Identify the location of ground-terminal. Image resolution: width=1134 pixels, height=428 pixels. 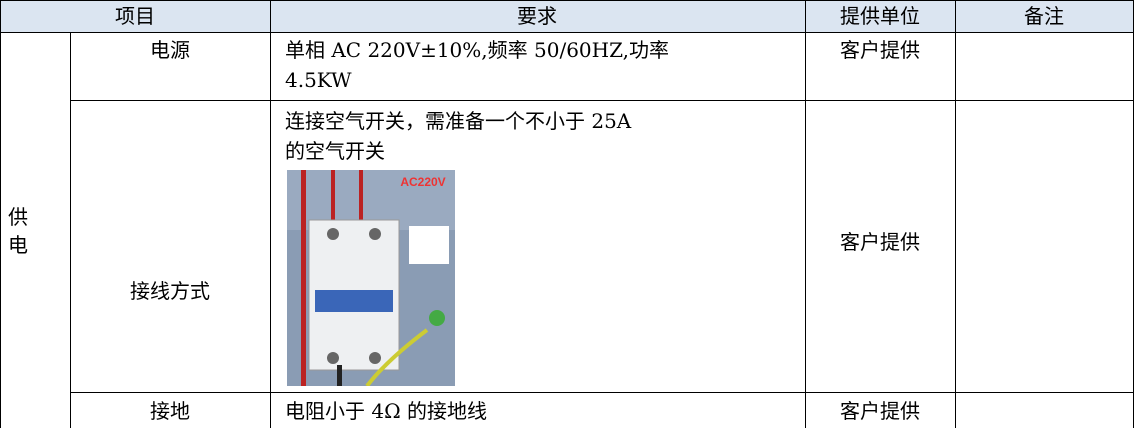
(437, 318).